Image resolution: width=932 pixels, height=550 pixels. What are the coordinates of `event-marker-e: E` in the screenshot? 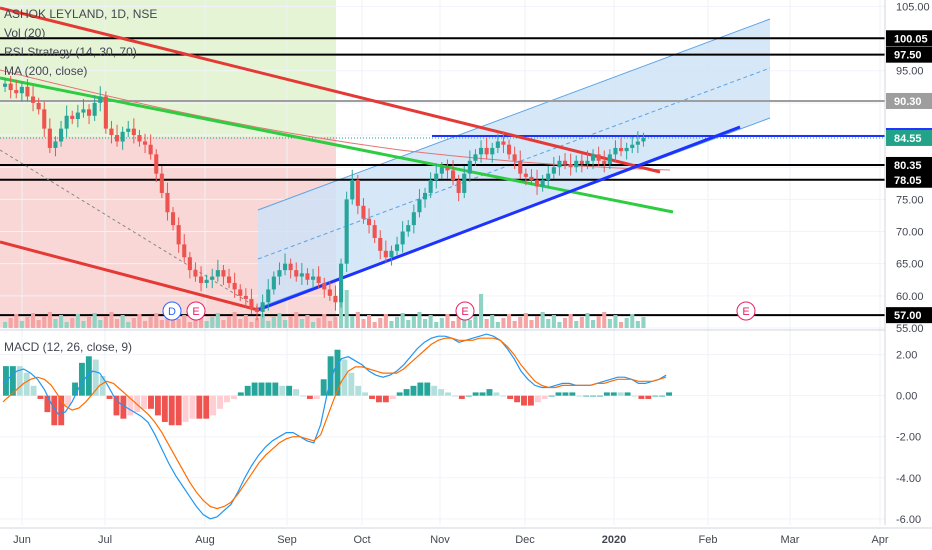 It's located at (465, 311).